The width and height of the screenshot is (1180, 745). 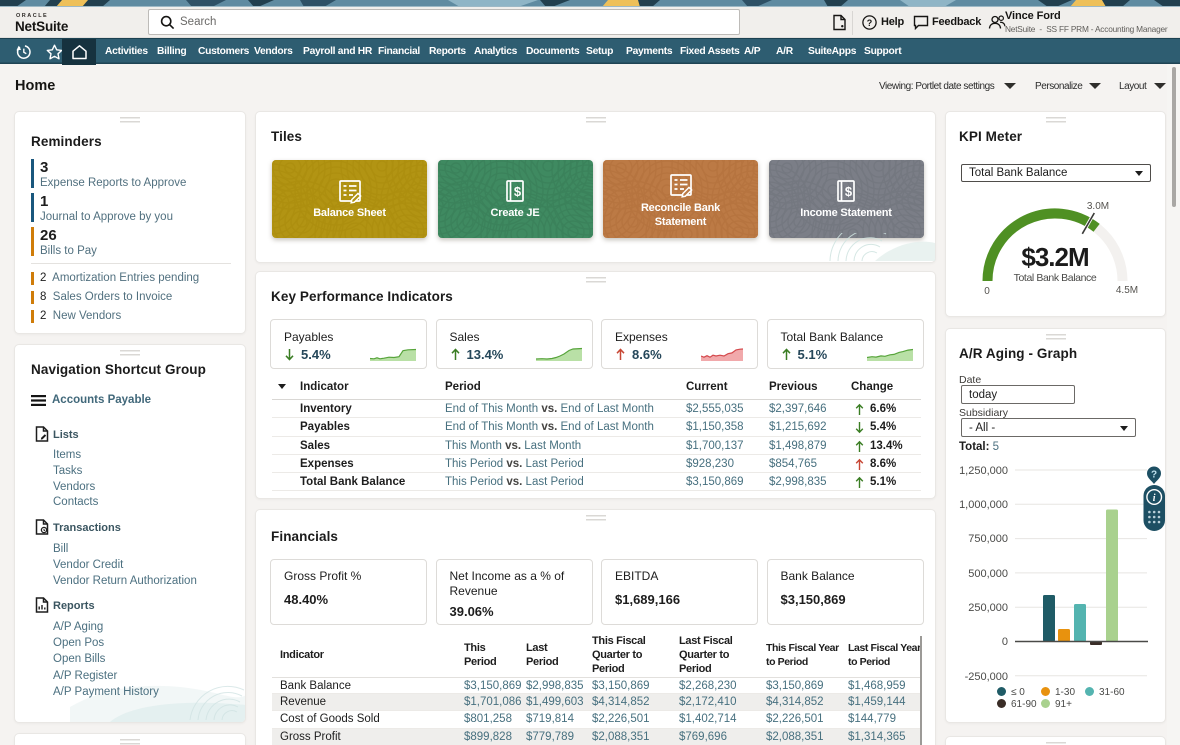 I want to click on svg-text: 4.5M, so click(x=1127, y=290).